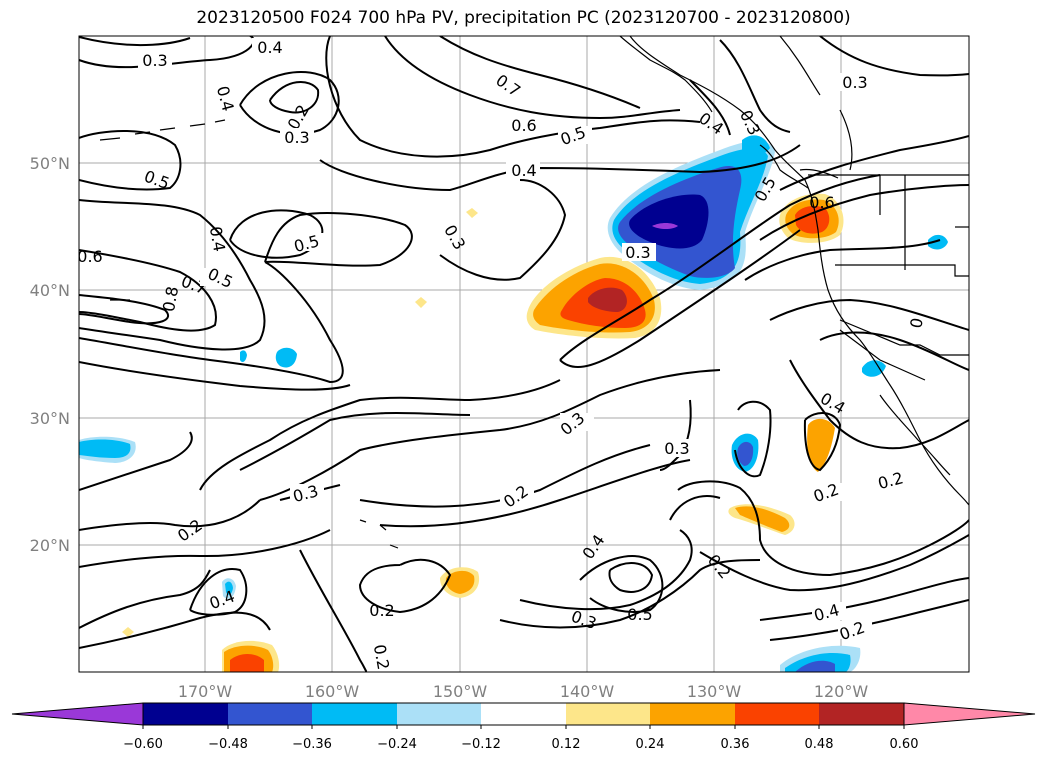 The image size is (1047, 765). I want to click on lon-label: 160°W, so click(332, 691).